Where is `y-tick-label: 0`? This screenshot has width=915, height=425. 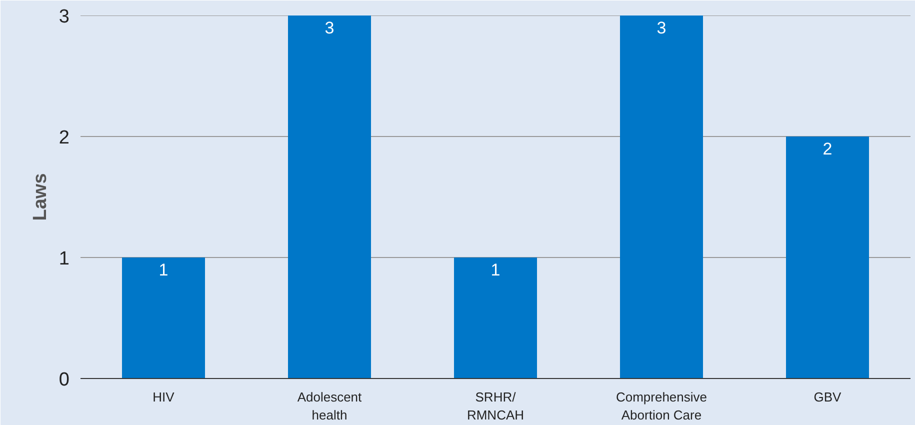 y-tick-label: 0 is located at coordinates (64, 380).